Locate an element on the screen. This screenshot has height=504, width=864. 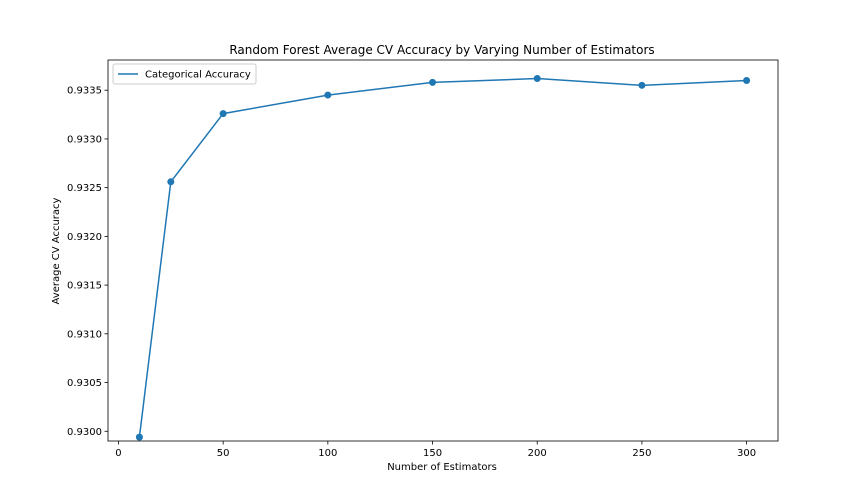
x-tick-label: 300 is located at coordinates (746, 453).